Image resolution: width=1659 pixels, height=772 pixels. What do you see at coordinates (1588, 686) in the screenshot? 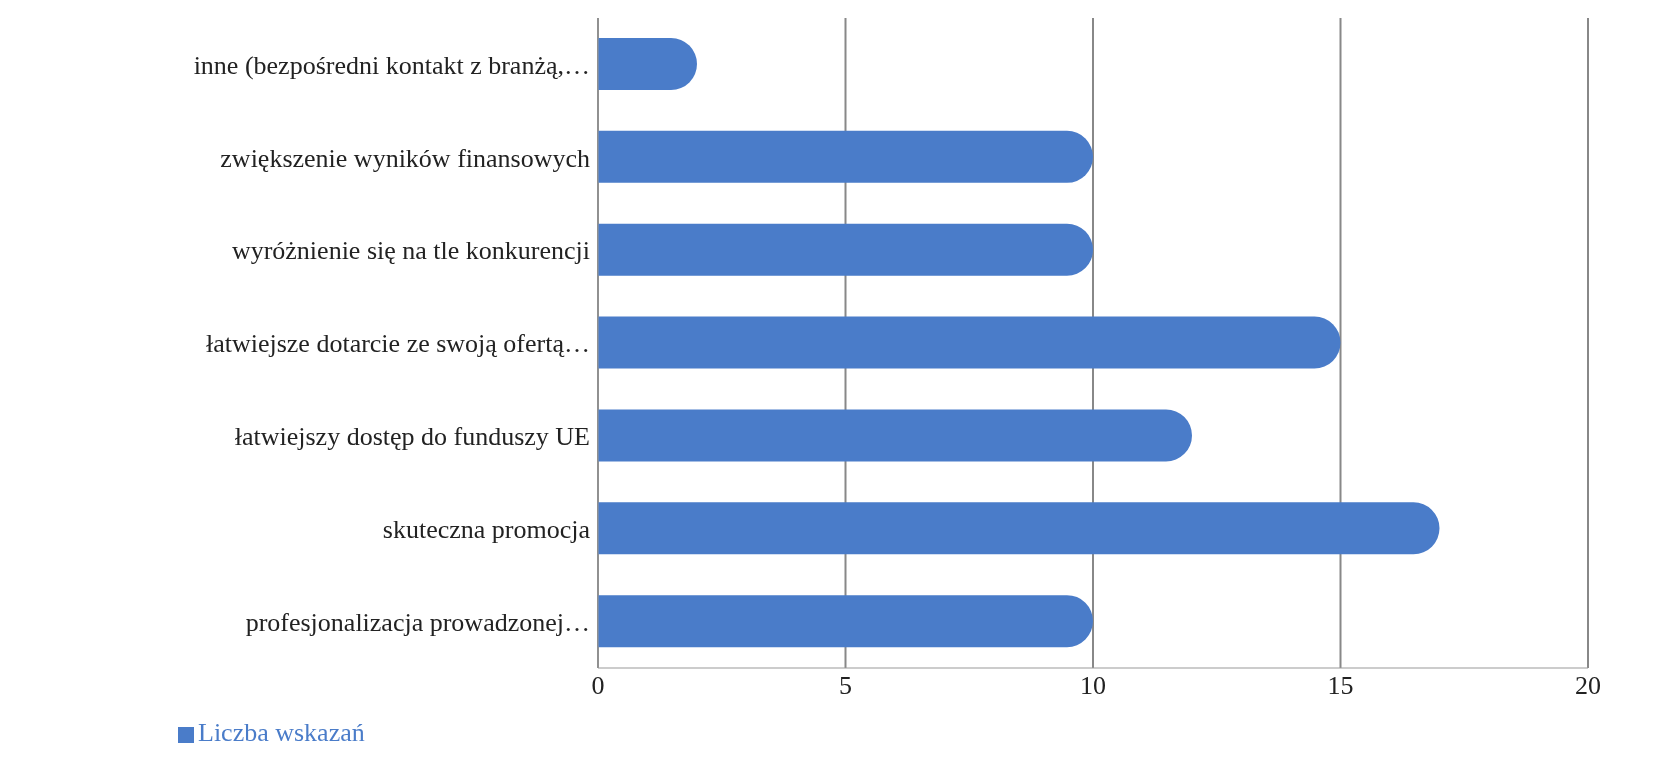
I see `x-tick-label: 20` at bounding box center [1588, 686].